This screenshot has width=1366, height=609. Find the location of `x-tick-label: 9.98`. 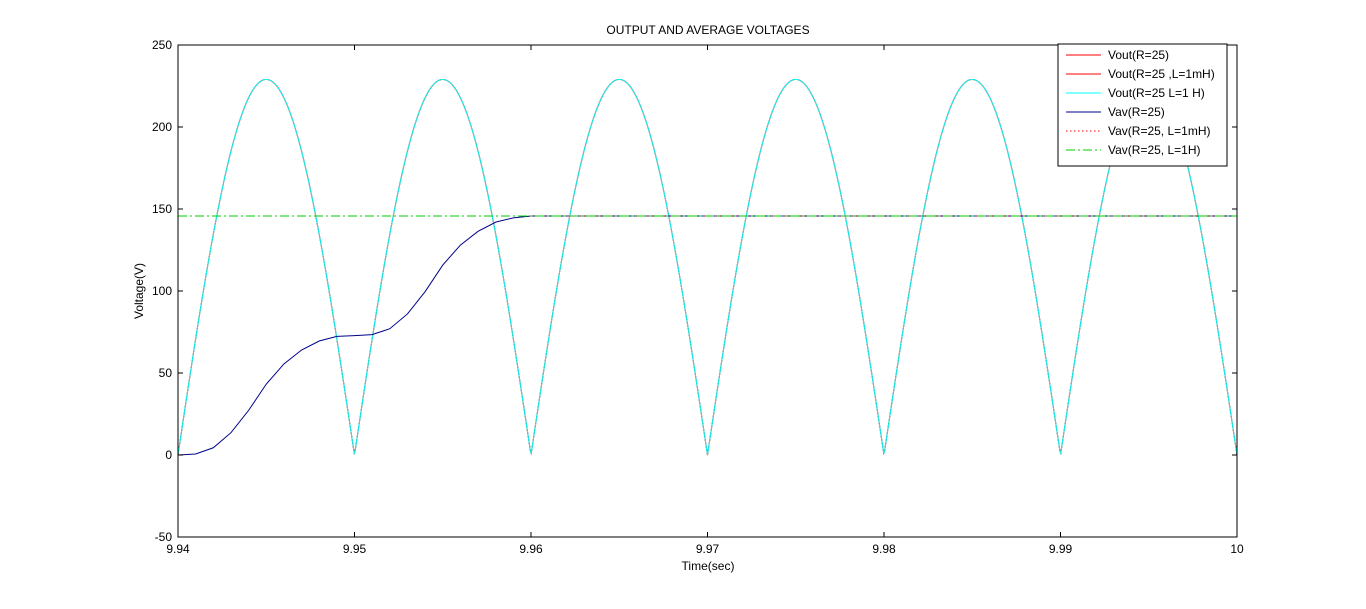

x-tick-label: 9.98 is located at coordinates (884, 549).